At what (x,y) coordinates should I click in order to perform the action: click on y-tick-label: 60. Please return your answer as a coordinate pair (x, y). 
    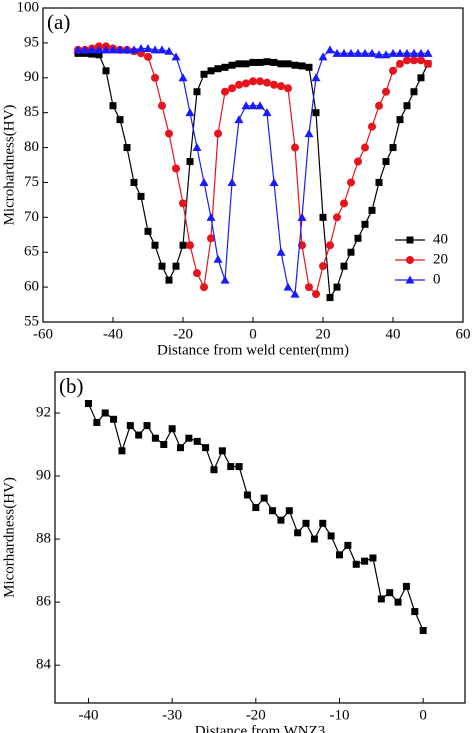
    Looking at the image, I should click on (31, 287).